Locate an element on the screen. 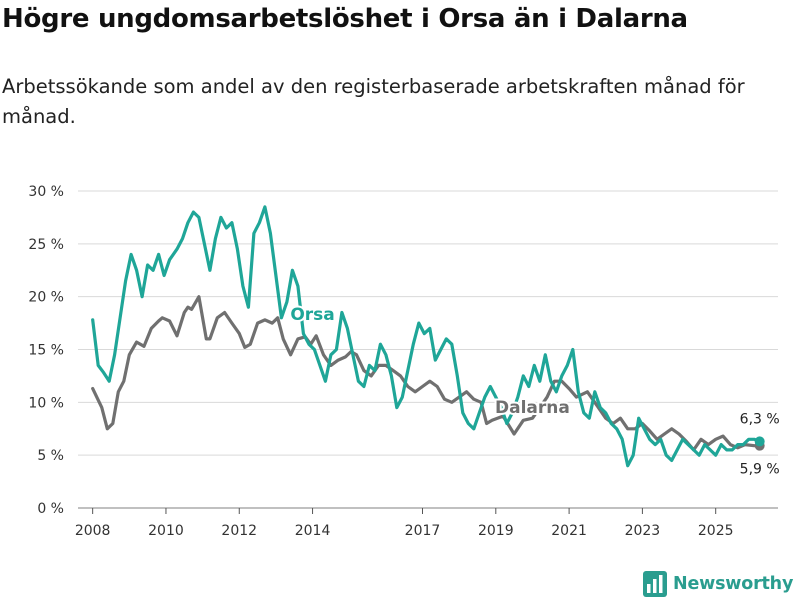 The image size is (800, 600). y-tick-label: 30 % is located at coordinates (46, 192).